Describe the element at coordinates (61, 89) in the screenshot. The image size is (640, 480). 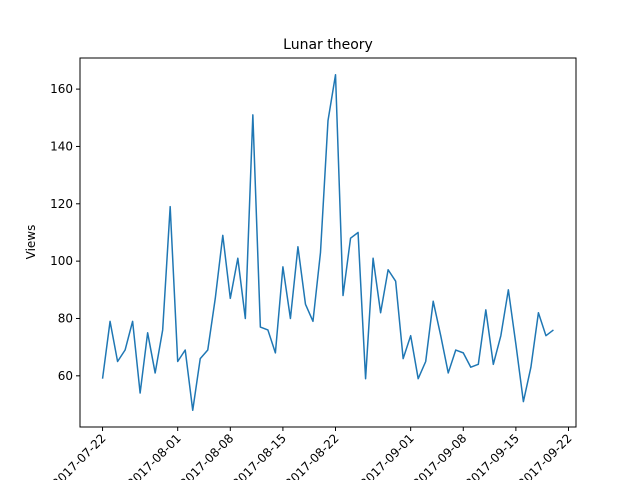
I see `y-tick-label: 160` at that location.